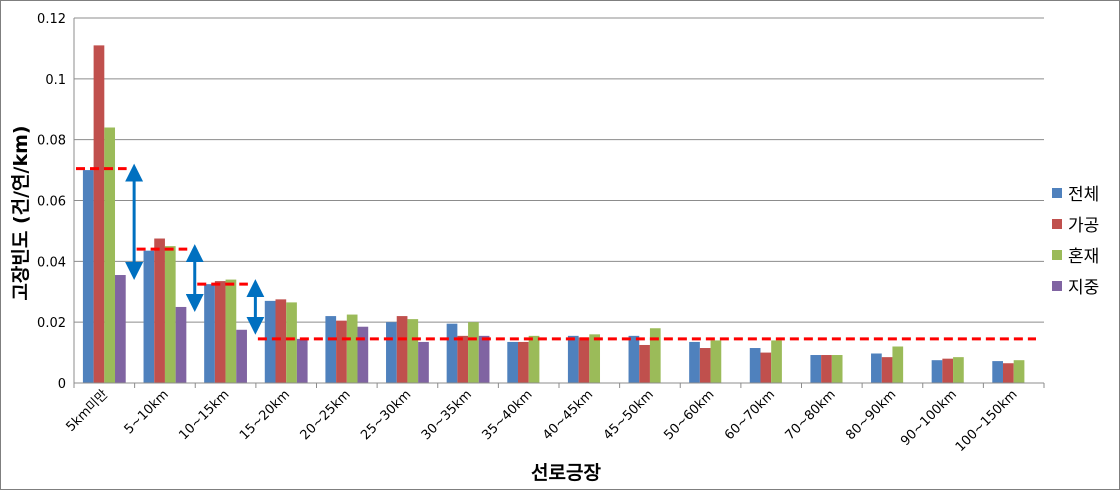 The height and width of the screenshot is (493, 1120). I want to click on x-tick-label: 20~25km, so click(326, 415).